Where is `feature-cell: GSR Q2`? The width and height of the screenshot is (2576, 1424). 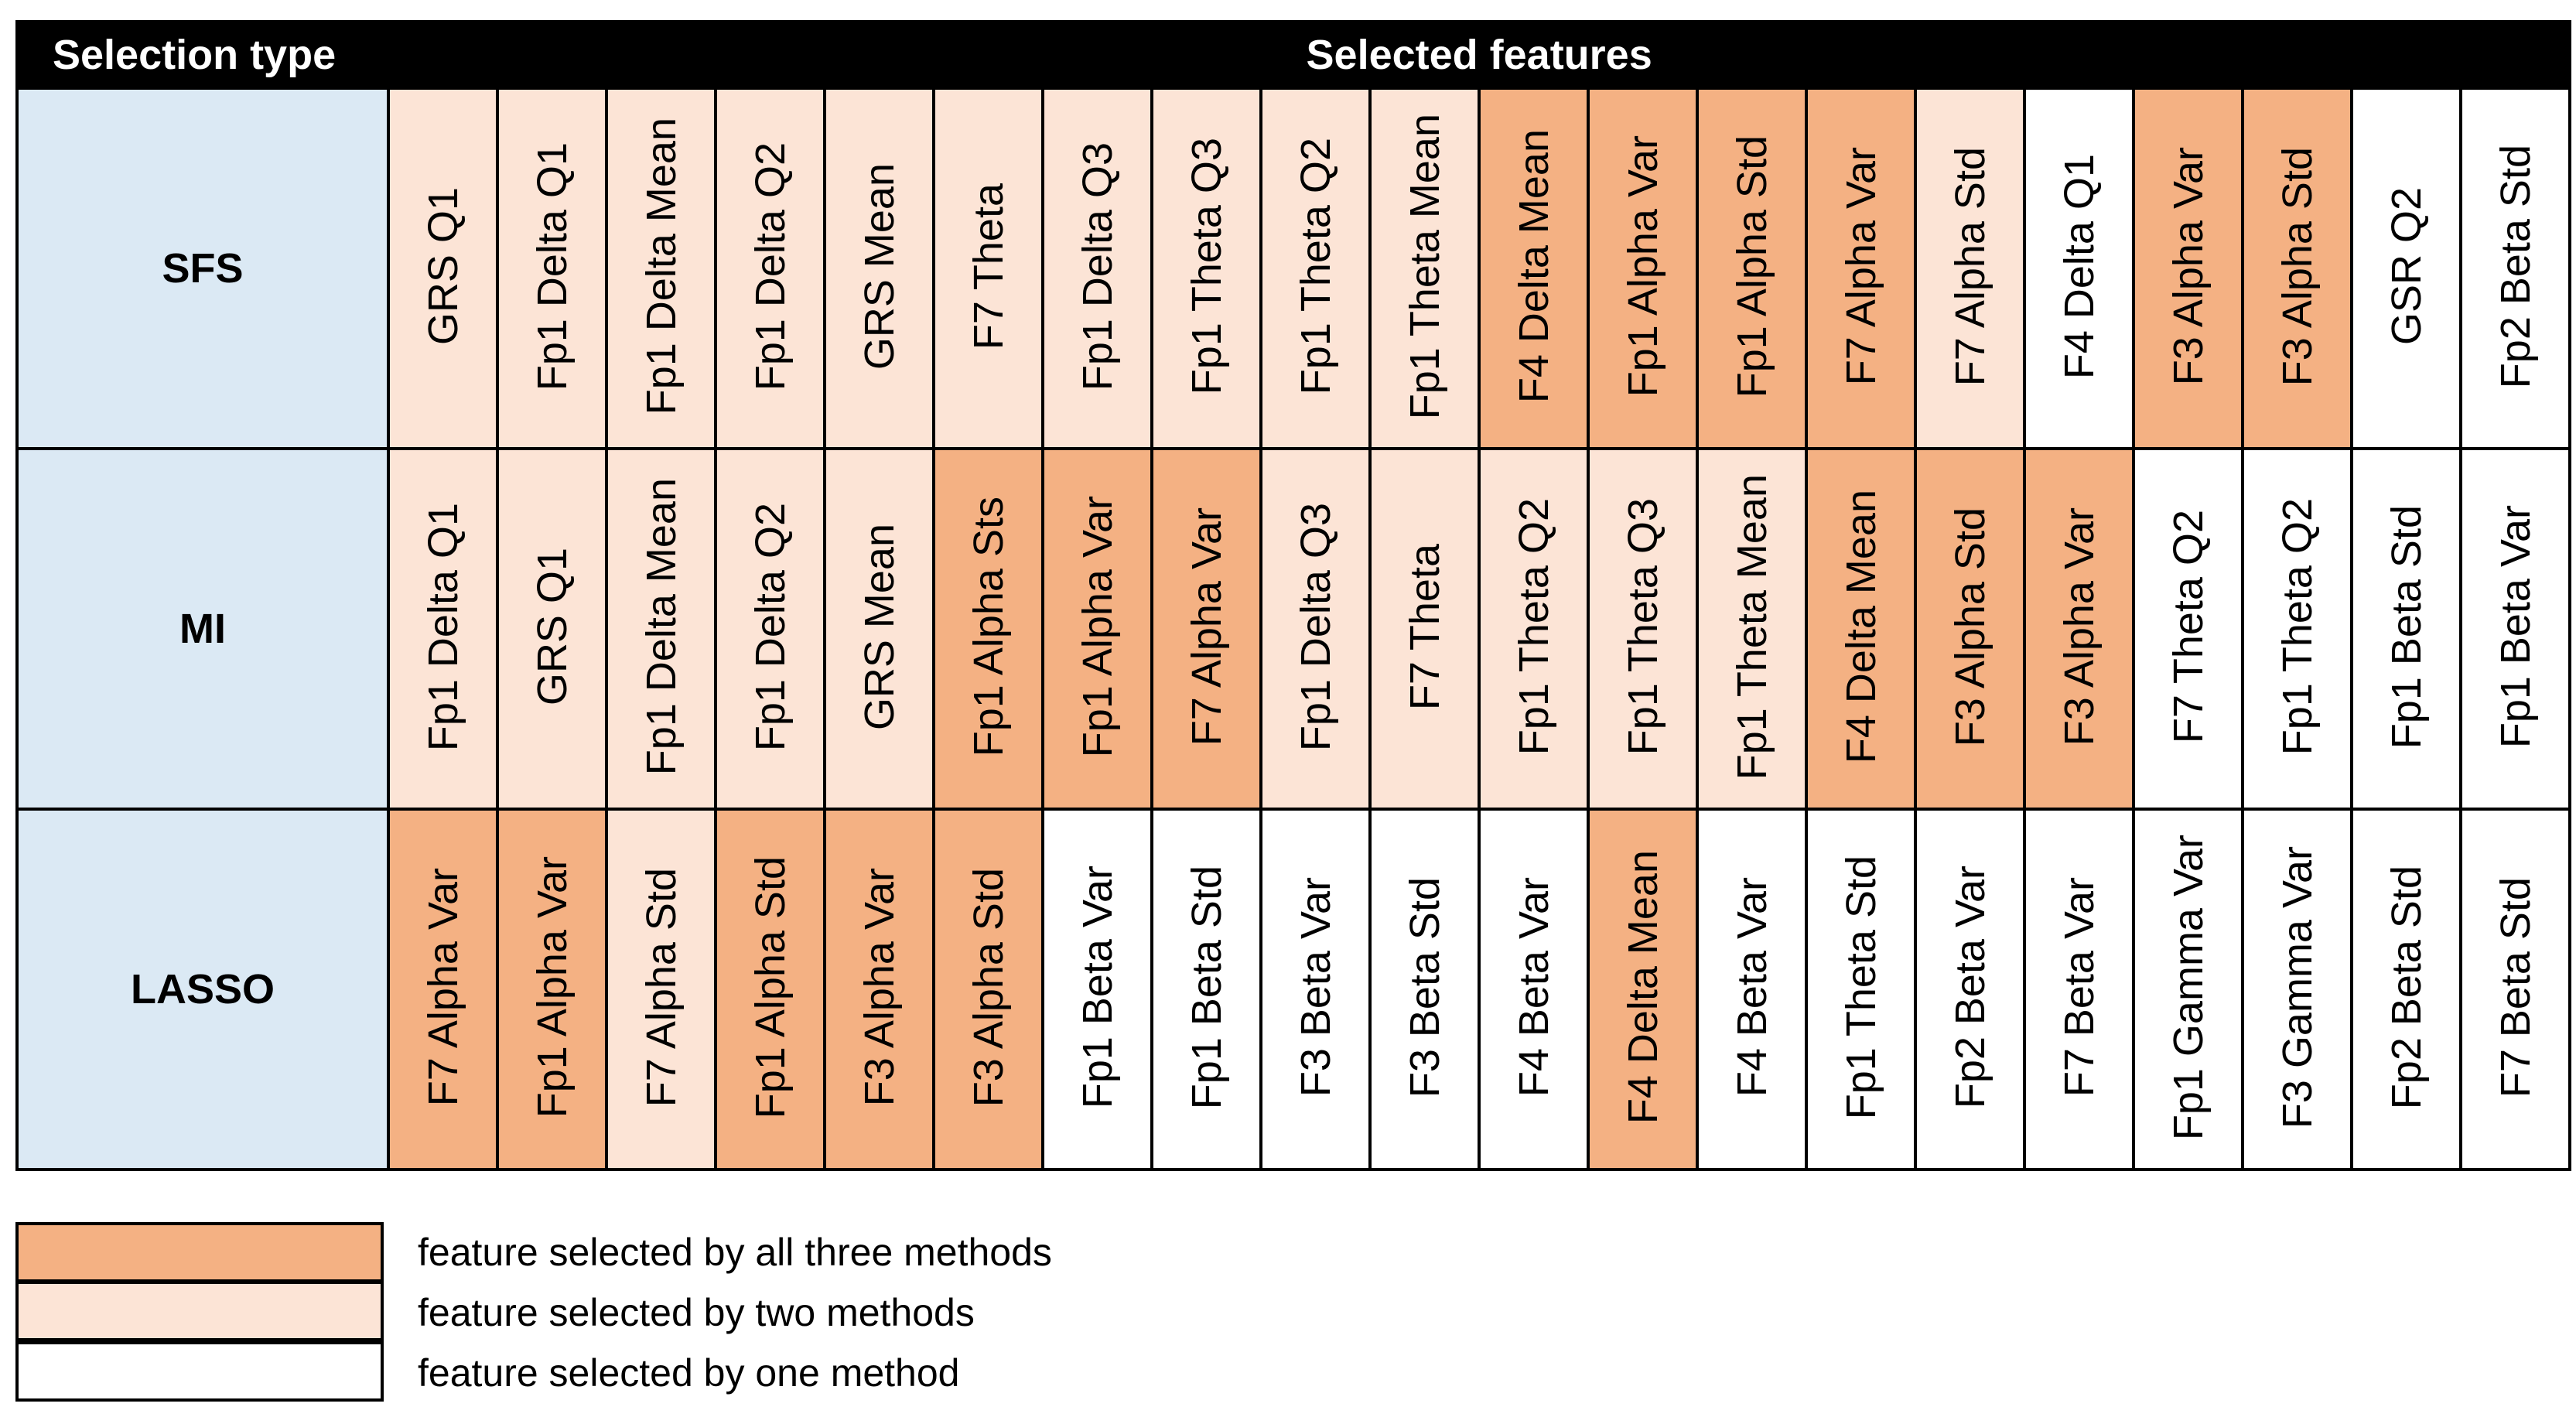
feature-cell: GSR Q2 is located at coordinates (2406, 268).